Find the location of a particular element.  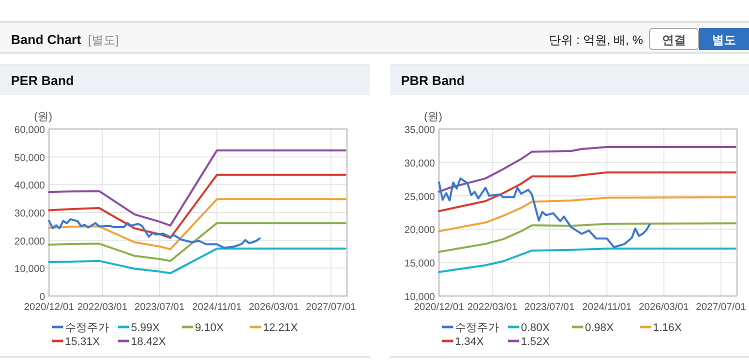

legend-label: 9.10X is located at coordinates (209, 328).